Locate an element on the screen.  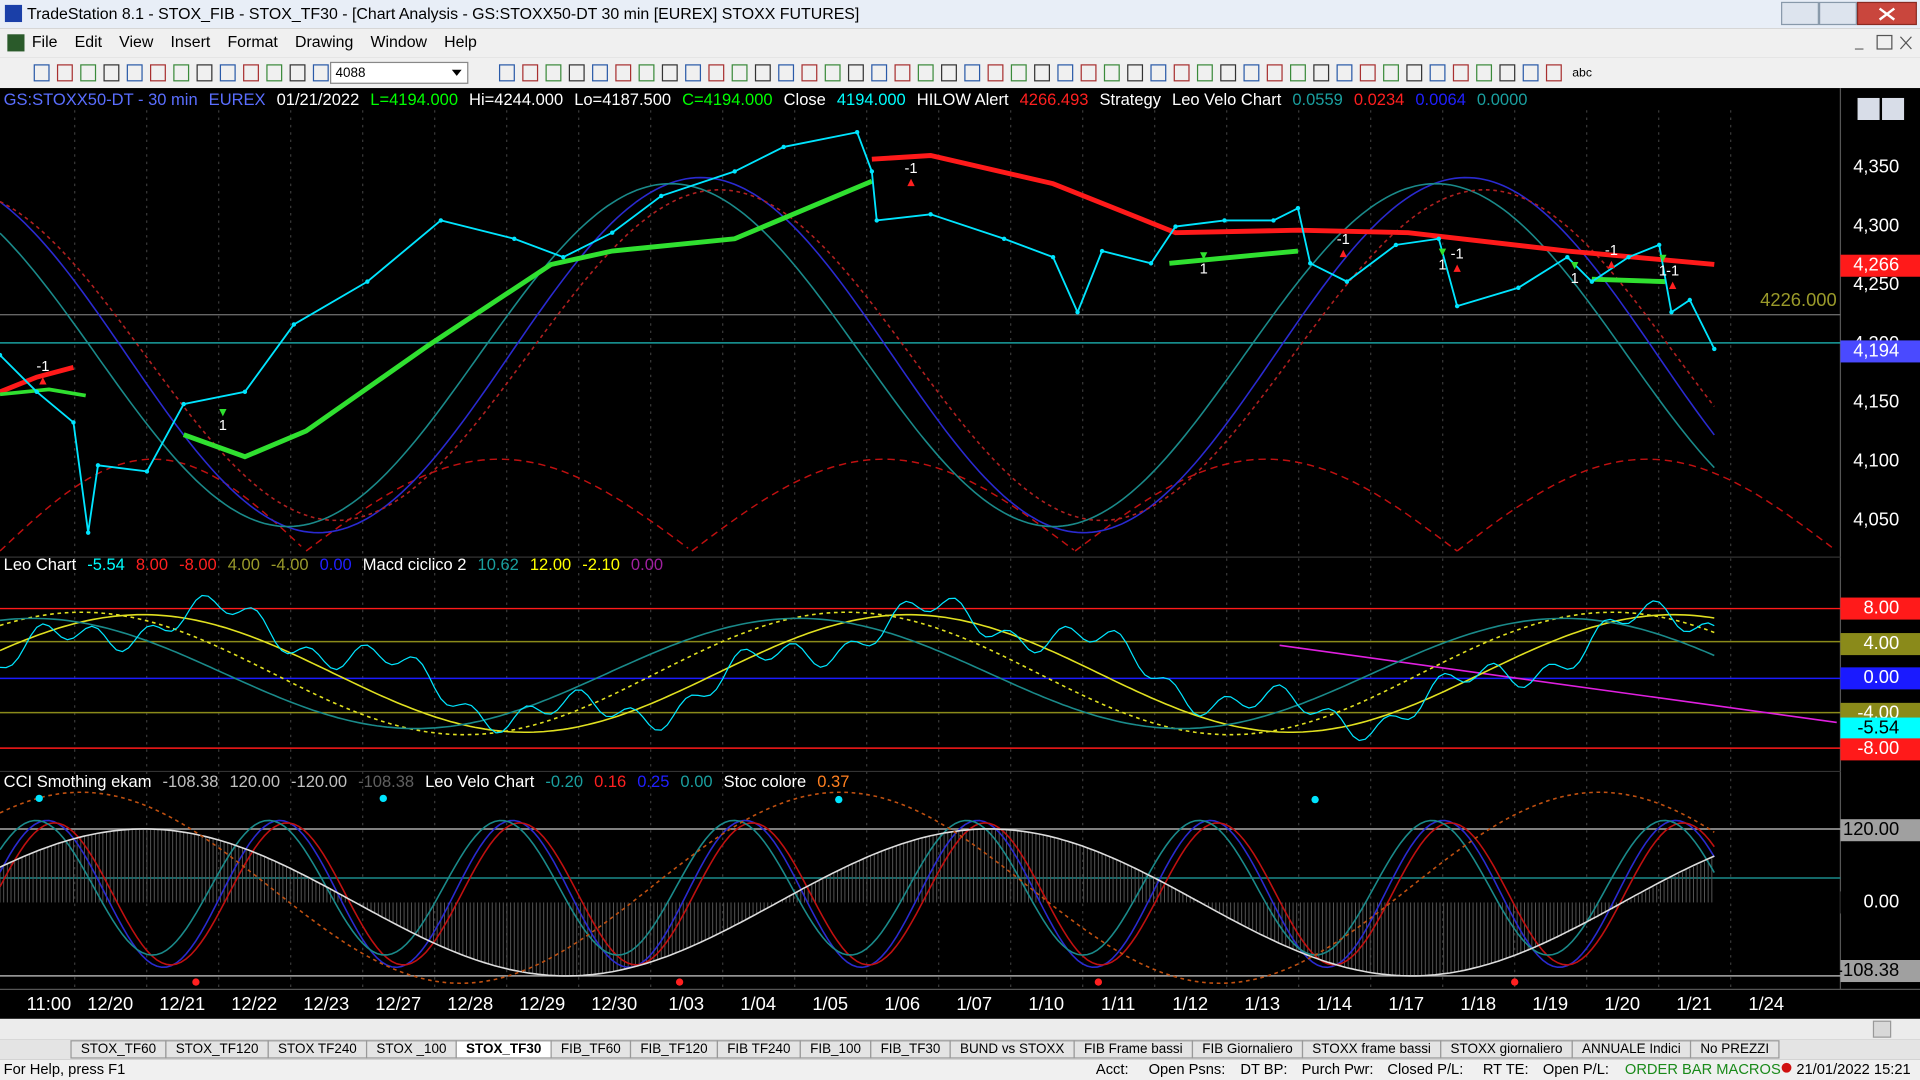
chart-restore is located at coordinates (1893, 108).